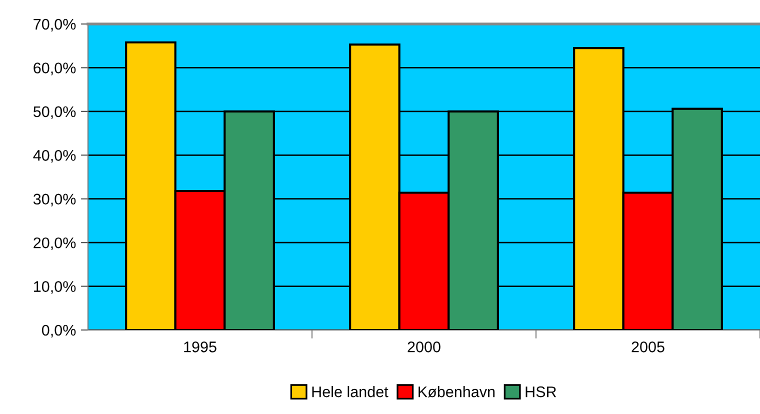 Image resolution: width=760 pixels, height=414 pixels. Describe the element at coordinates (54, 156) in the screenshot. I see `y-tick-label: 40,0%` at that location.